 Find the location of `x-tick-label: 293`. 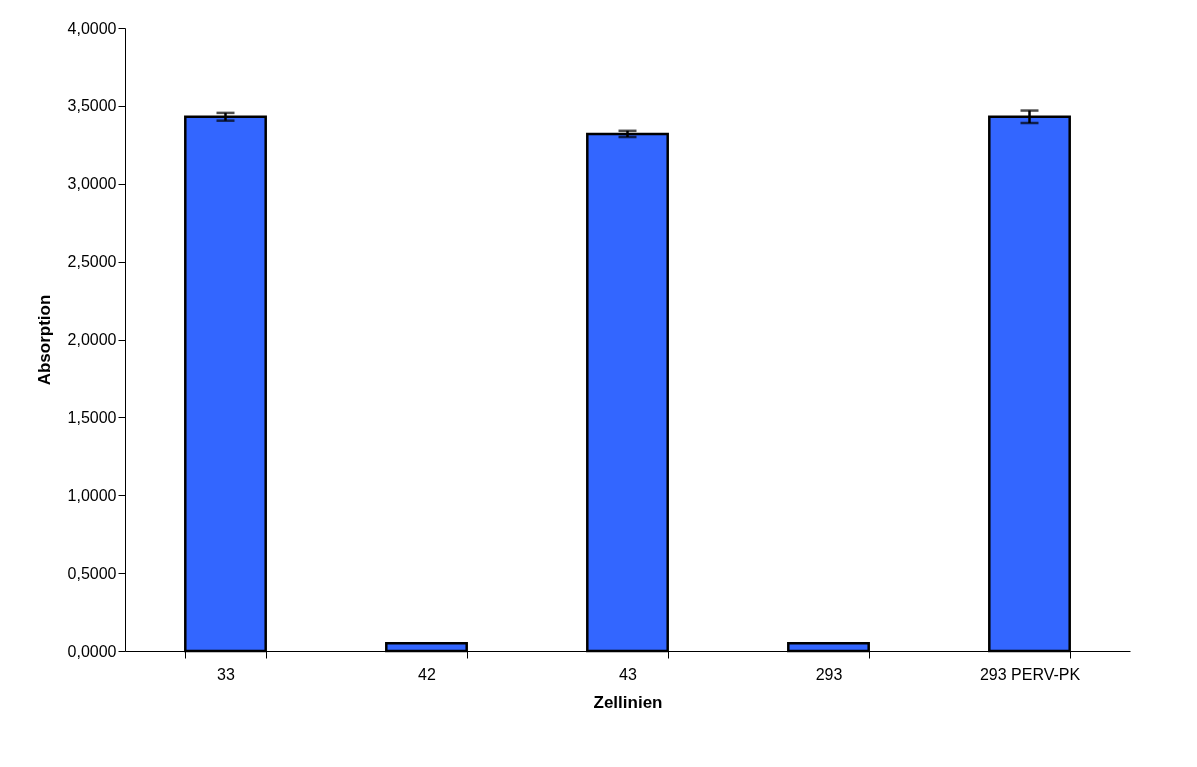

x-tick-label: 293 is located at coordinates (829, 674).